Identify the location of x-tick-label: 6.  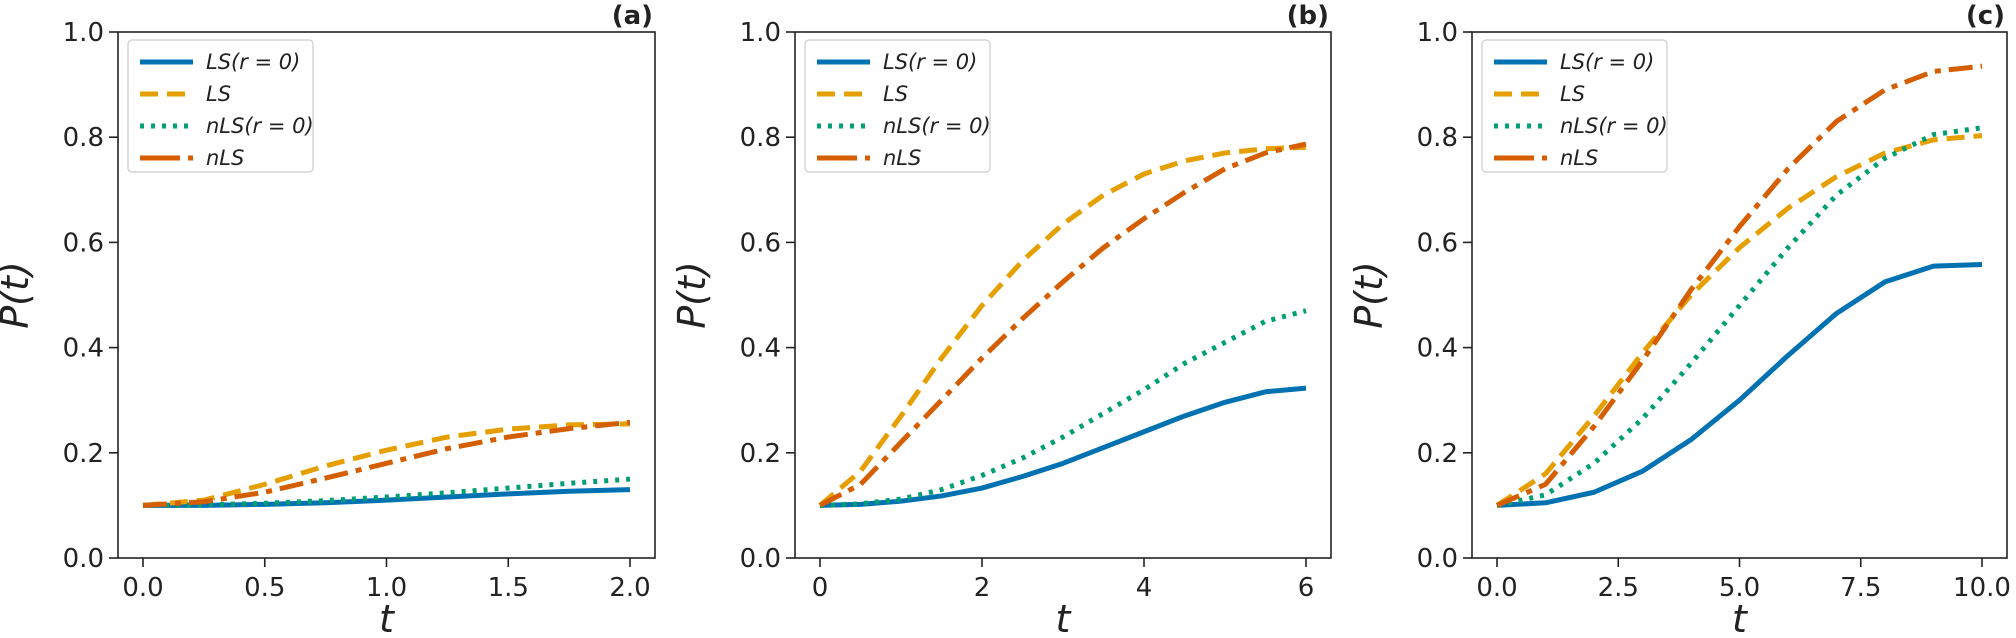
(1306, 588).